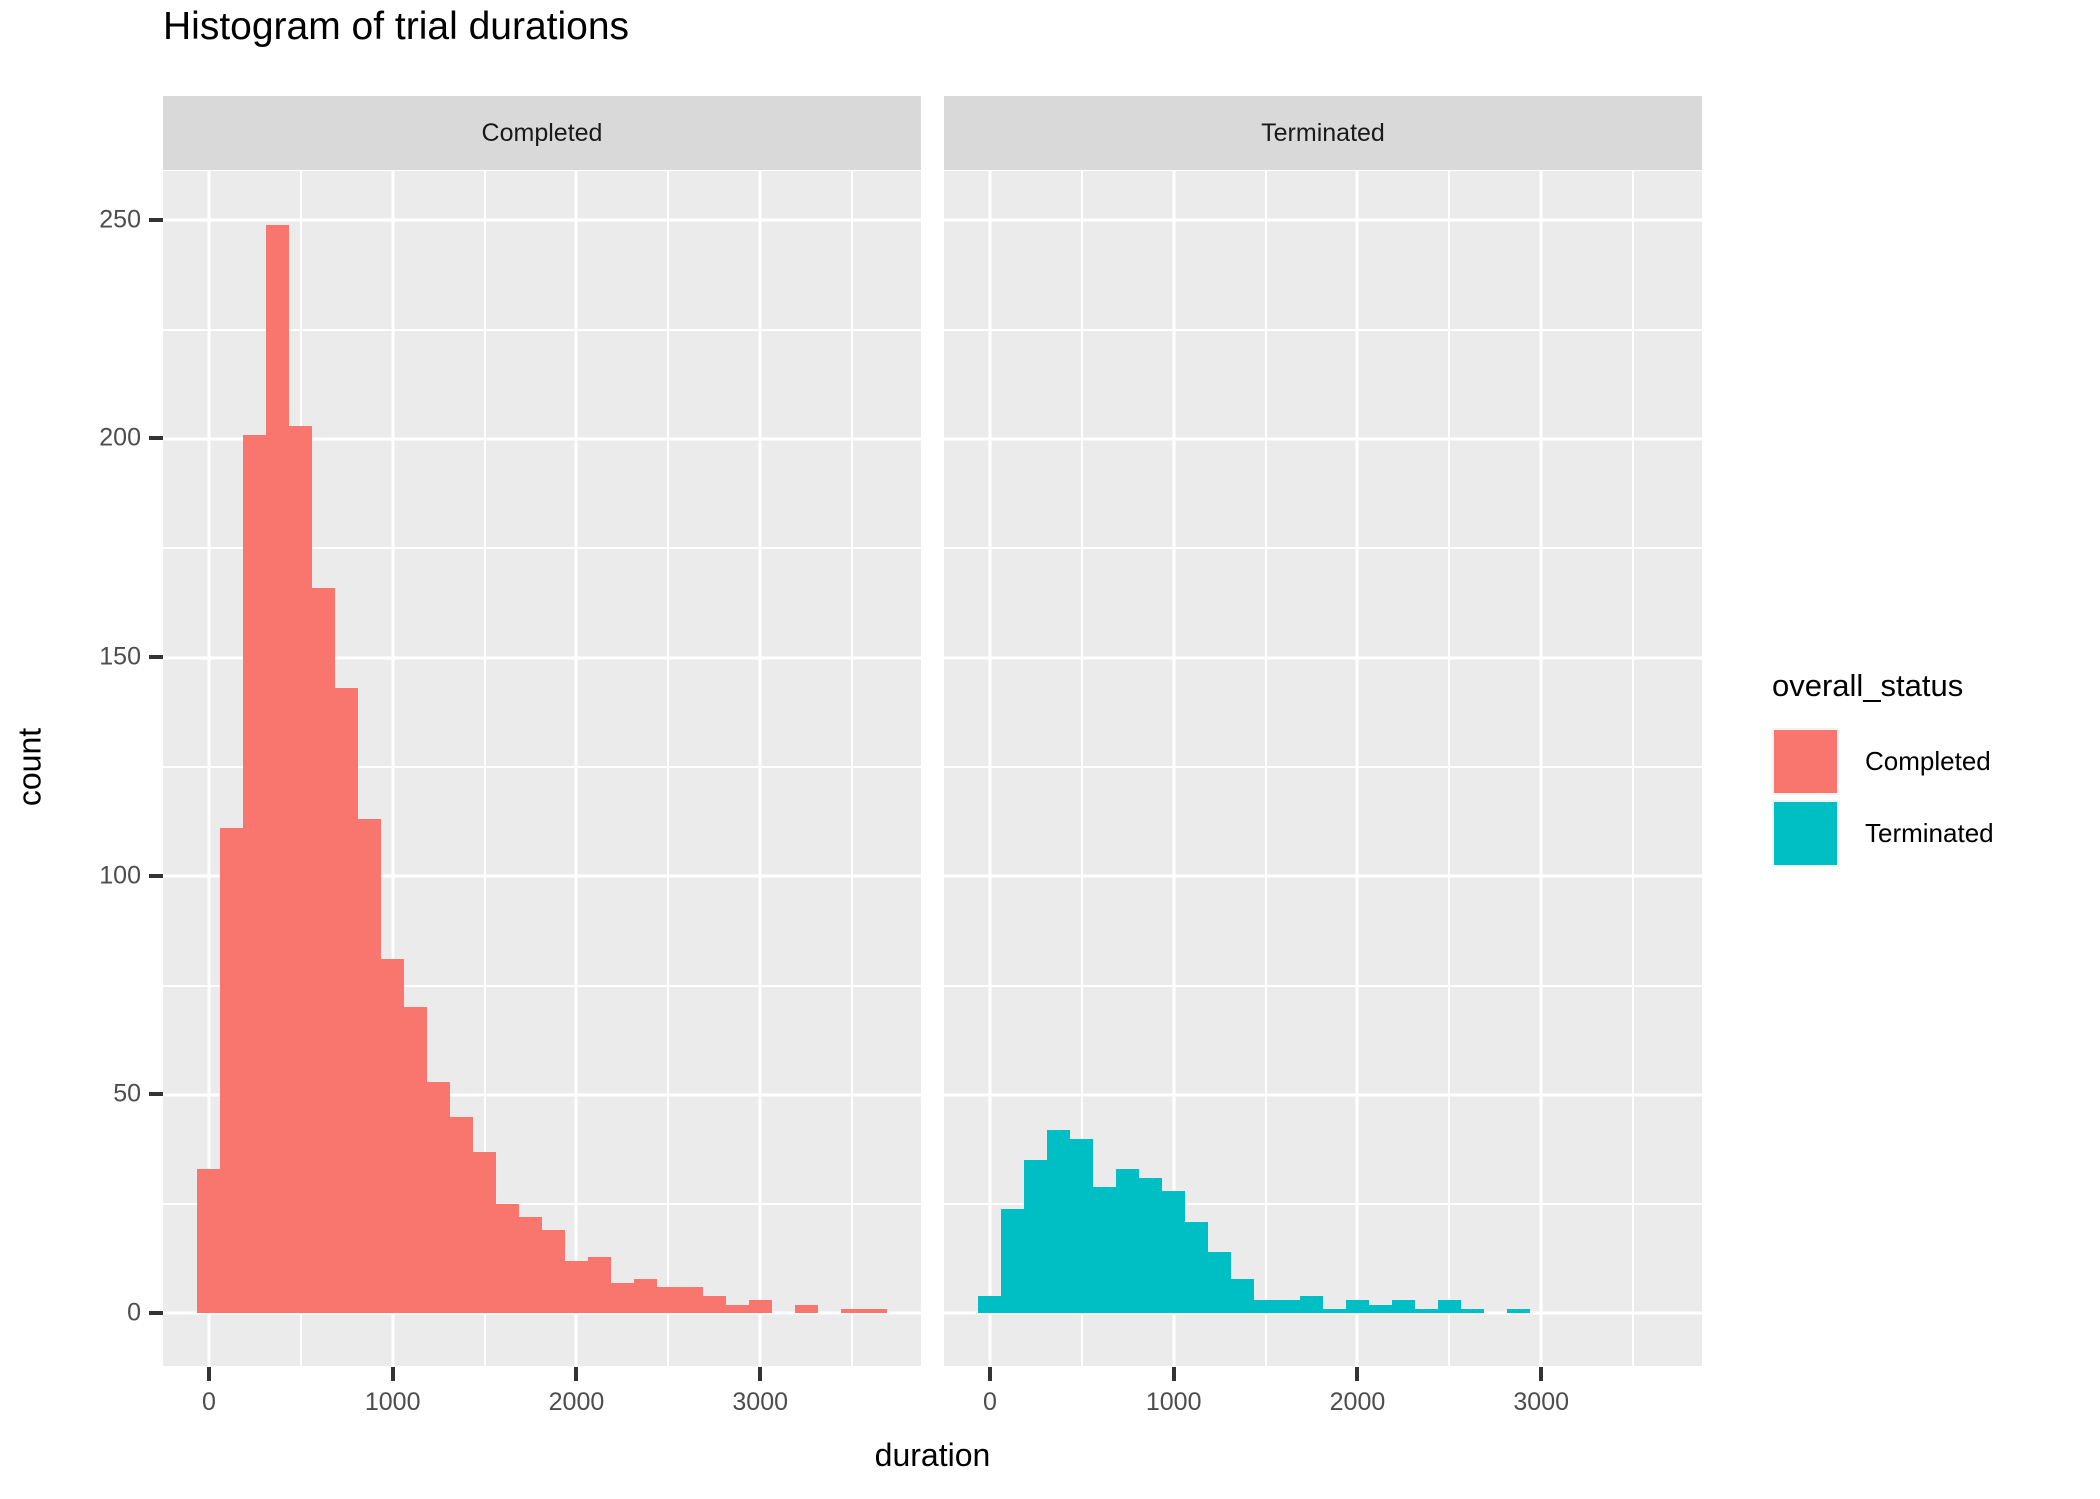 This screenshot has height=1499, width=2100. I want to click on plot-title: Histogram of trial durations, so click(396, 26).